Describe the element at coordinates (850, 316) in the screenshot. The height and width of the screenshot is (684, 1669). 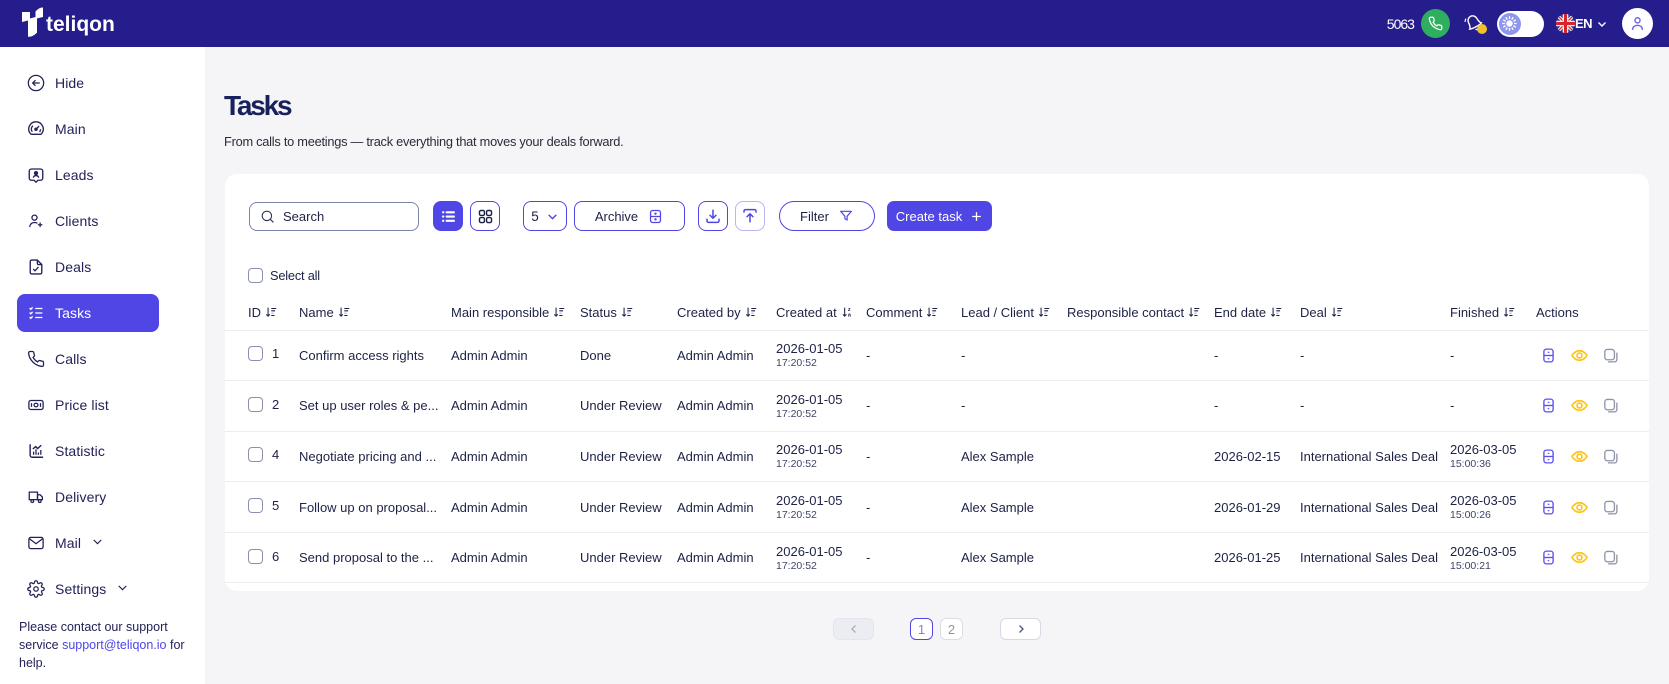
I see `svg-text: a` at that location.